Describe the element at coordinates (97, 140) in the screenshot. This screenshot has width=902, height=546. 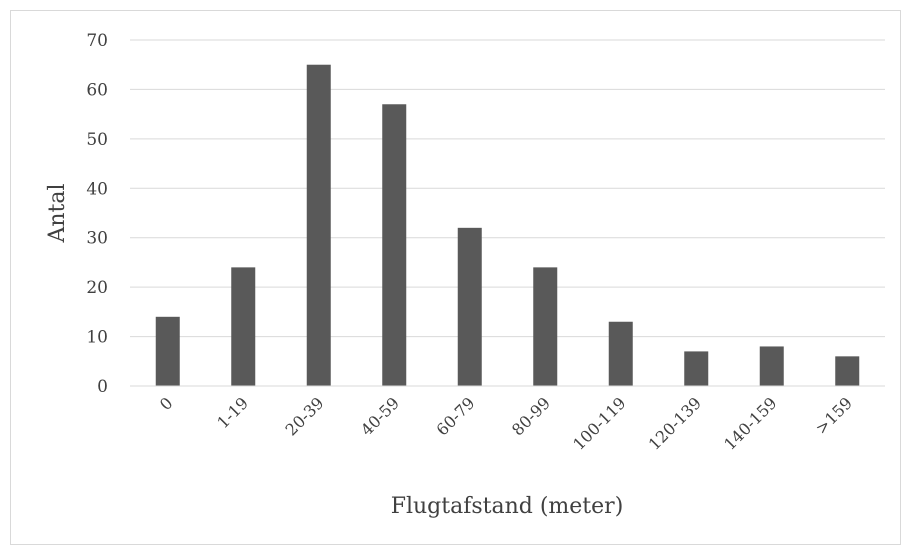
I see `y-tick-label: 50` at that location.